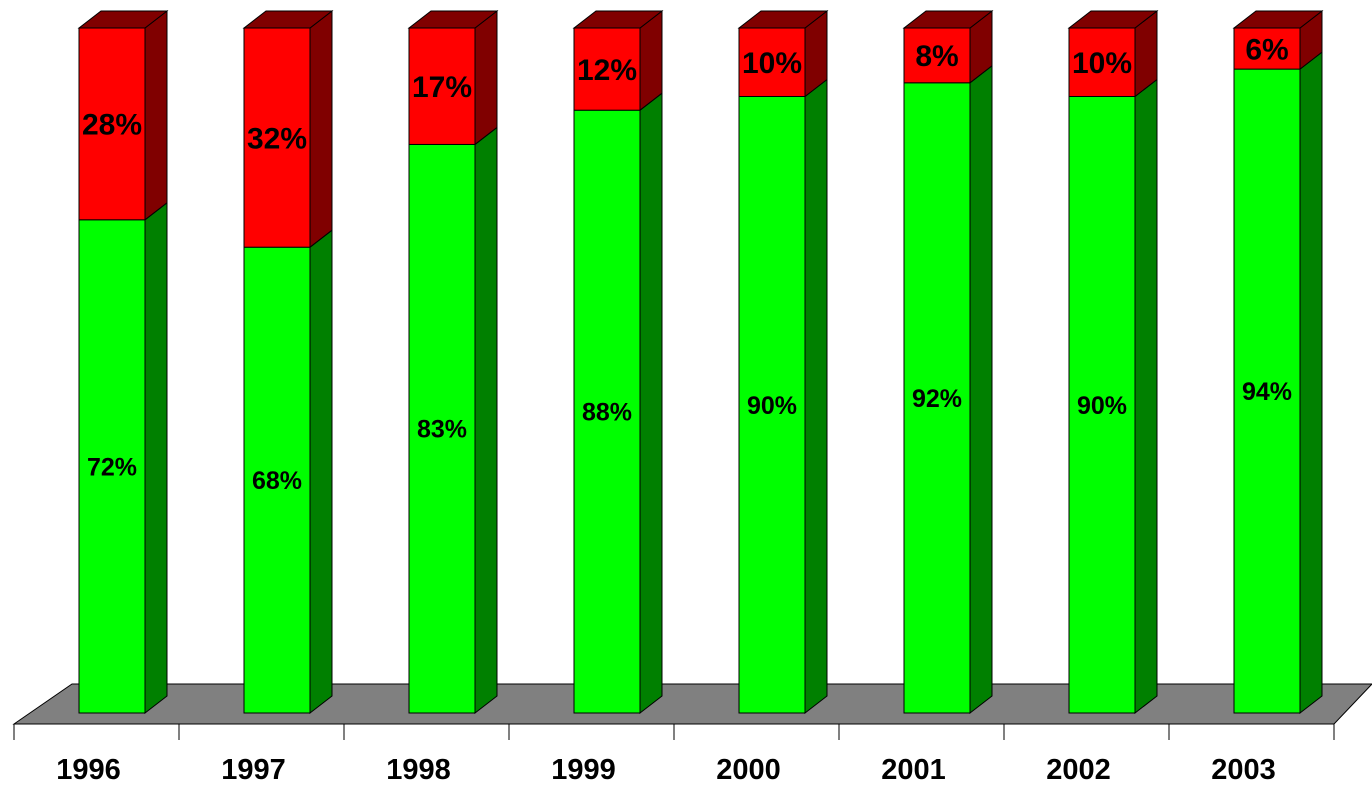 Image resolution: width=1372 pixels, height=785 pixels. What do you see at coordinates (277, 481) in the screenshot?
I see `data-label-1997-green: 68%` at bounding box center [277, 481].